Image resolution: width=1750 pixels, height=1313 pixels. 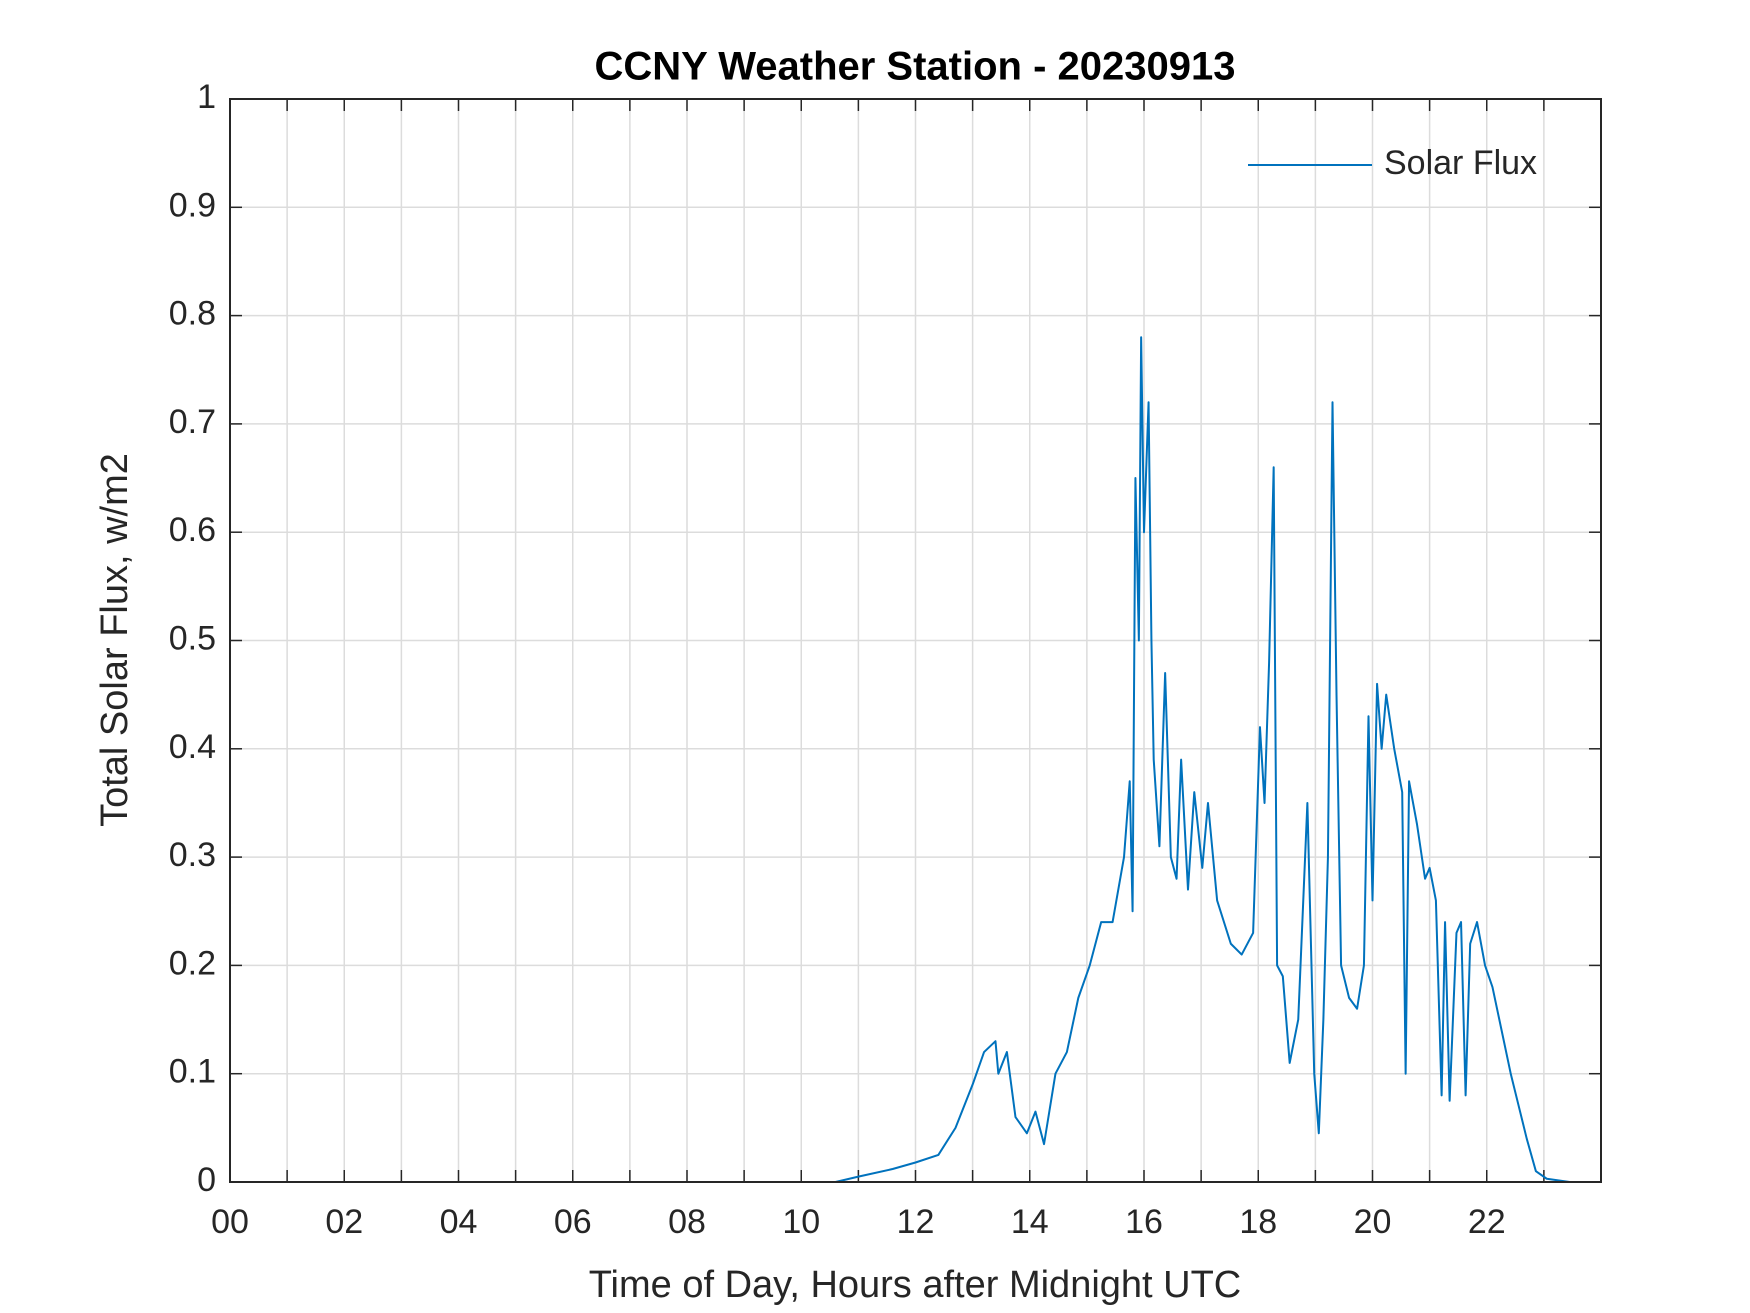 I want to click on x-tick-label: 08, so click(x=687, y=1222).